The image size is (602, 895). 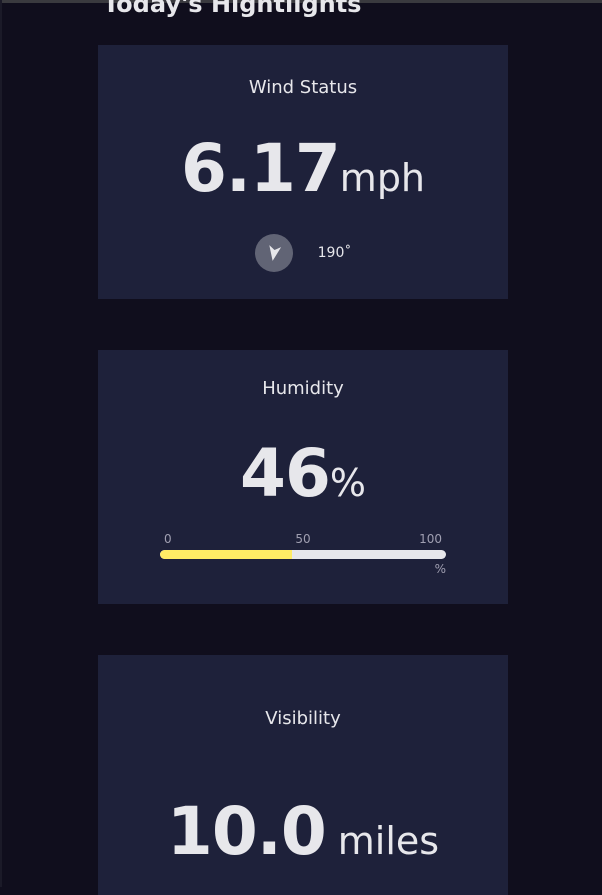 What do you see at coordinates (303, 87) in the screenshot?
I see `wind-status-label: Wind Status` at bounding box center [303, 87].